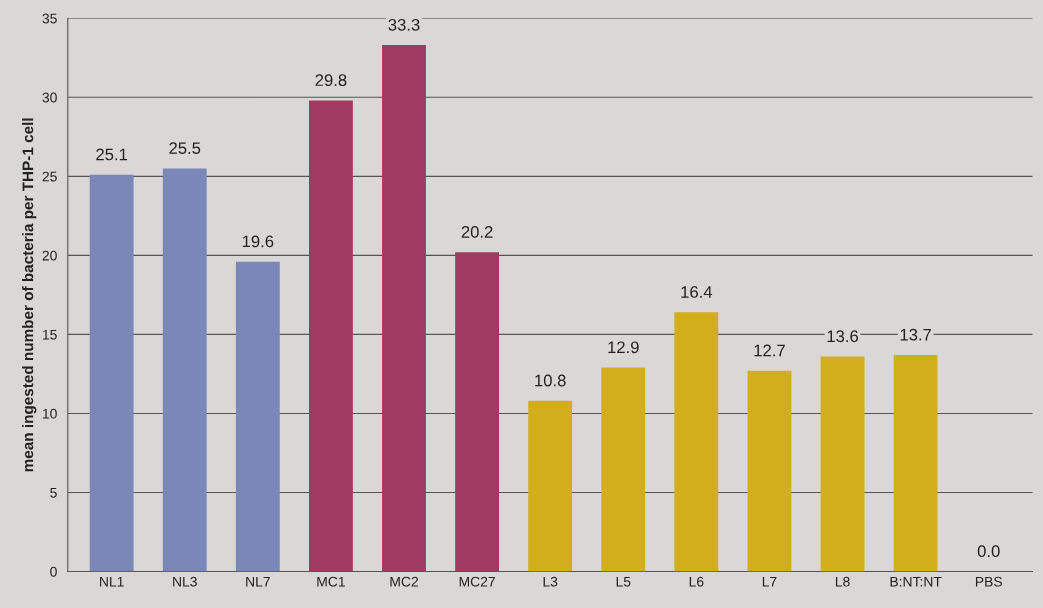 The height and width of the screenshot is (608, 1043). Describe the element at coordinates (404, 24) in the screenshot. I see `data-label: 33.3` at that location.